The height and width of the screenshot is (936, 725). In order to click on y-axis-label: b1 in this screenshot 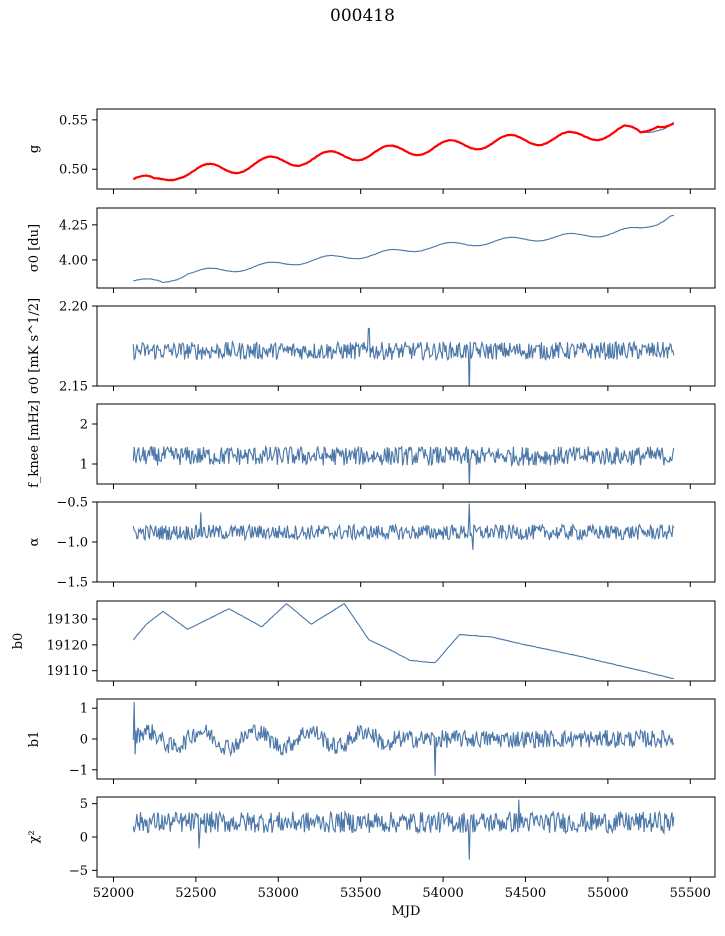, I will do `click(34, 739)`.